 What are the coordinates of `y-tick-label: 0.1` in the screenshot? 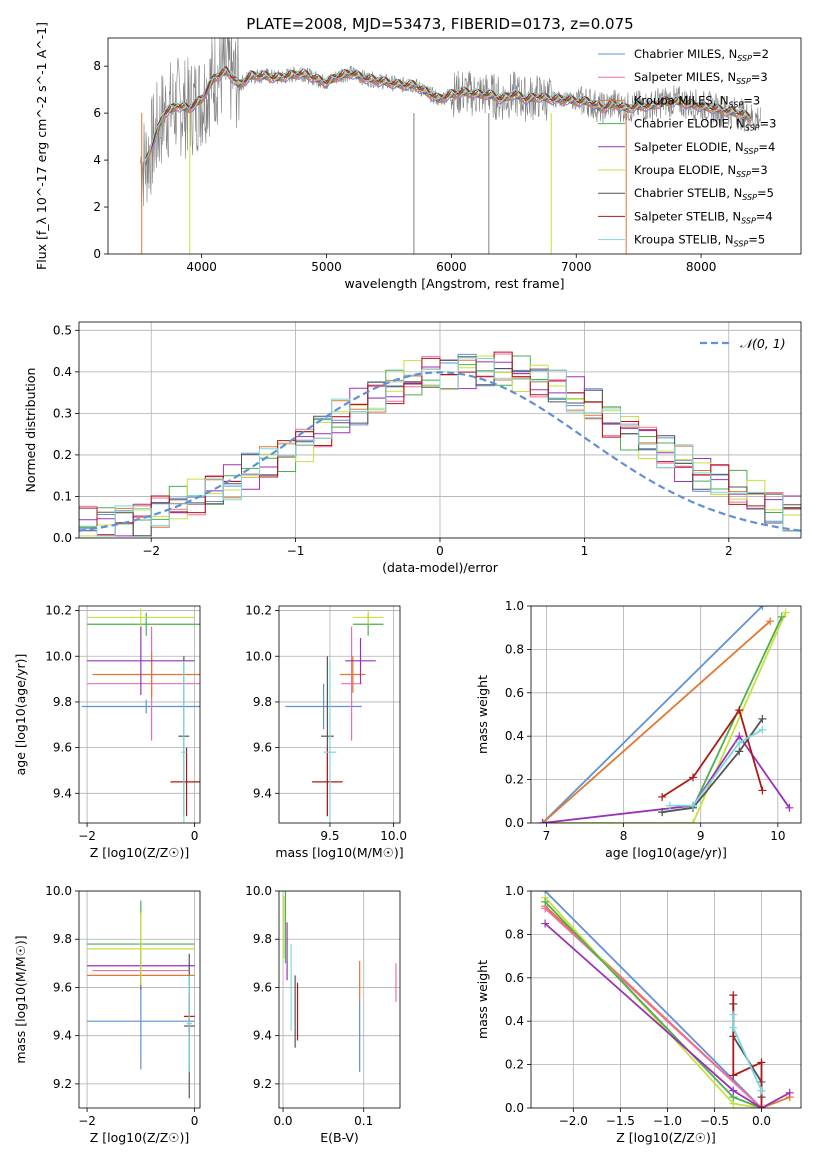 It's located at (62, 496).